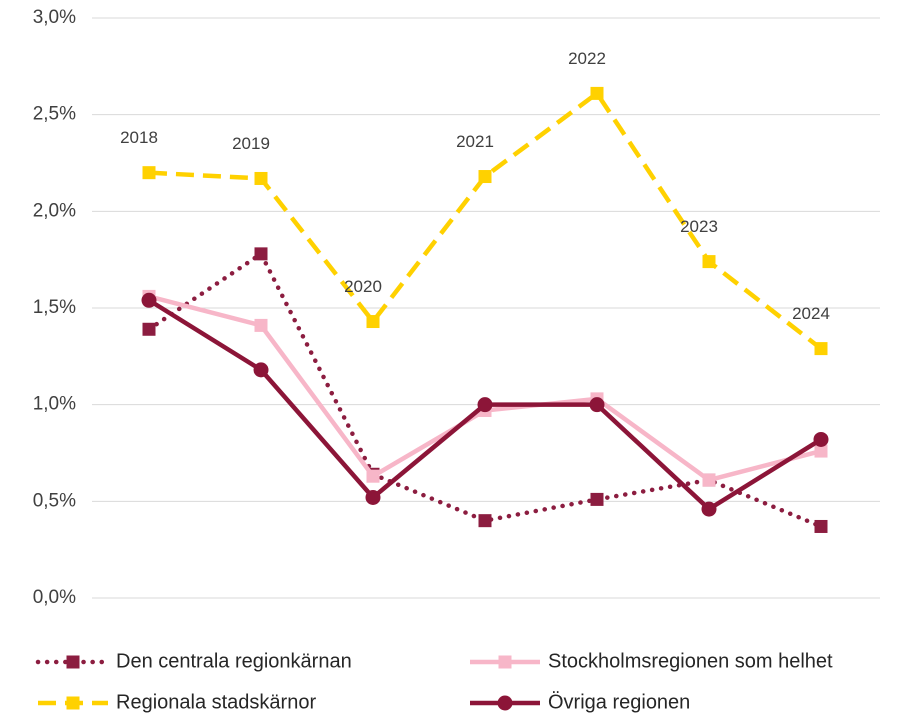 This screenshot has width=899, height=715. What do you see at coordinates (251, 143) in the screenshot?
I see `category-label: 2019` at bounding box center [251, 143].